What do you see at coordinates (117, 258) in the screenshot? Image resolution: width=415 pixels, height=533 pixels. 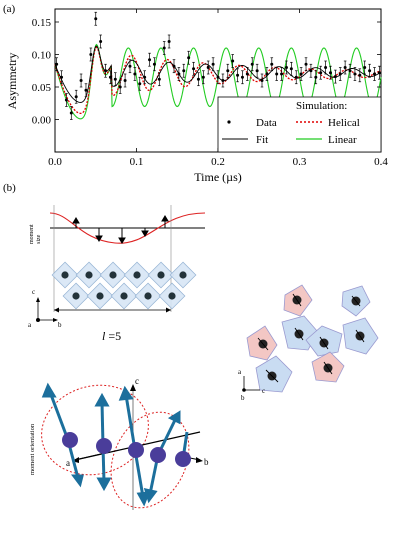 I see `moment-size-diagram: momentsize` at bounding box center [117, 258].